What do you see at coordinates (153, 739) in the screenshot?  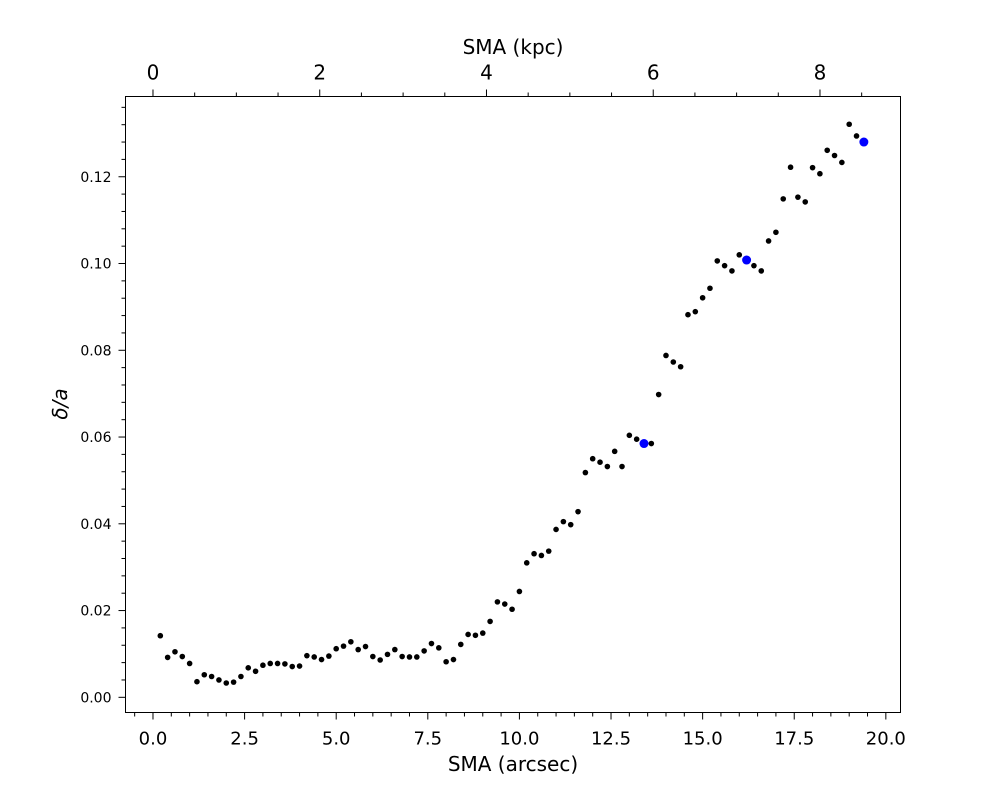 I see `x-tick-label: 0.0` at bounding box center [153, 739].